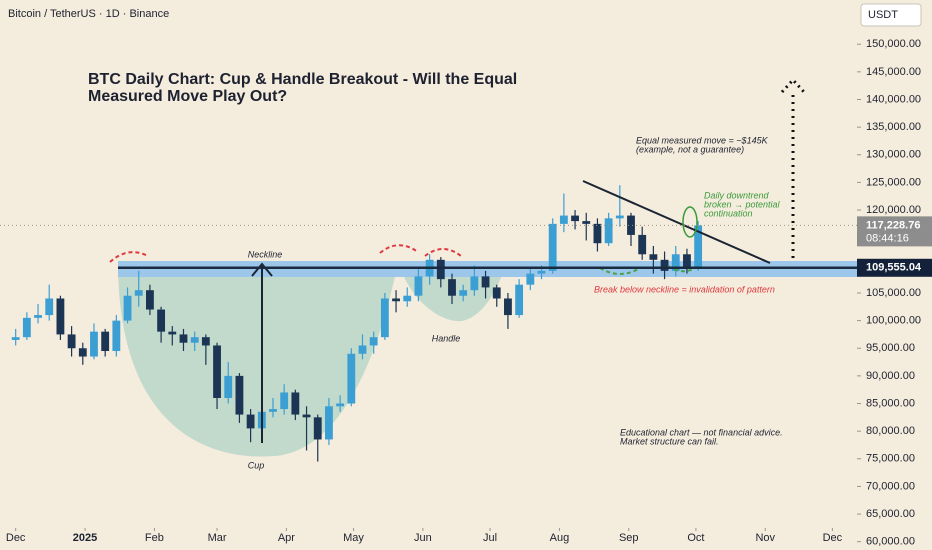 This screenshot has height=550, width=932. Describe the element at coordinates (629, 538) in the screenshot. I see `x-tick-label: Sep` at that location.